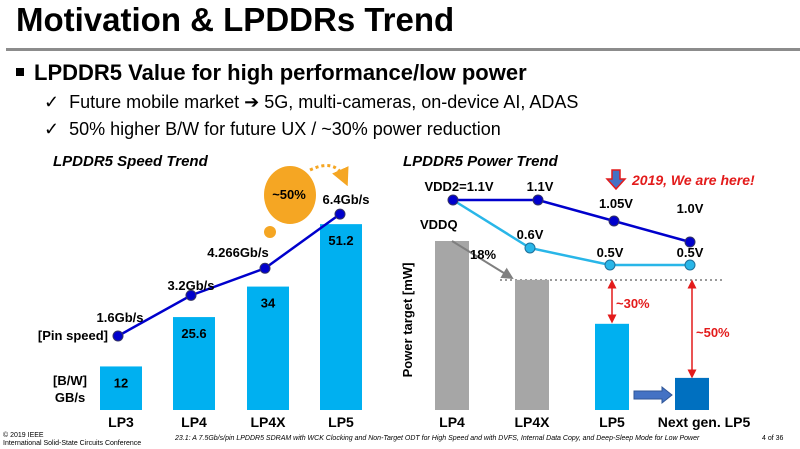 This screenshot has height=449, width=800. What do you see at coordinates (346, 199) in the screenshot?
I see `pin-speed-label: 6.4Gb/s` at bounding box center [346, 199].